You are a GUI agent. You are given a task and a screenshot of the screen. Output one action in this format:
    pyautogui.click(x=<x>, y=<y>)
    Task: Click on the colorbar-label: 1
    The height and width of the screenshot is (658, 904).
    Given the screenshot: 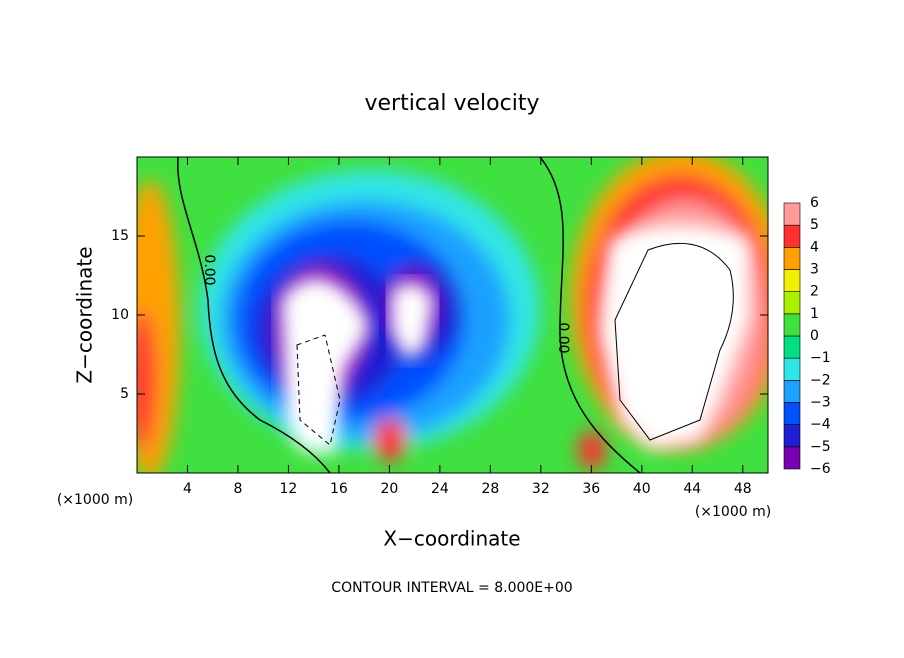 What is the action you would take?
    pyautogui.click(x=814, y=314)
    